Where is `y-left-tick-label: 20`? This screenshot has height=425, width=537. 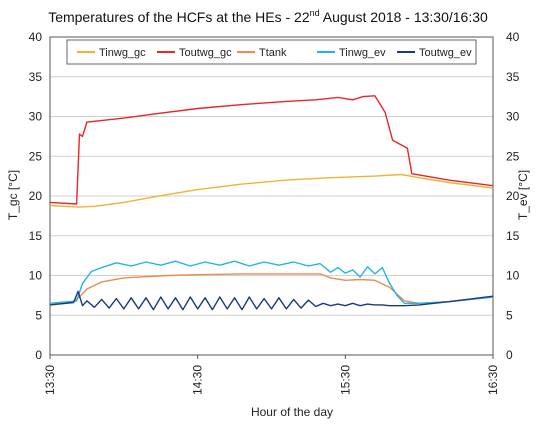 y-left-tick-label: 20 is located at coordinates (36, 196).